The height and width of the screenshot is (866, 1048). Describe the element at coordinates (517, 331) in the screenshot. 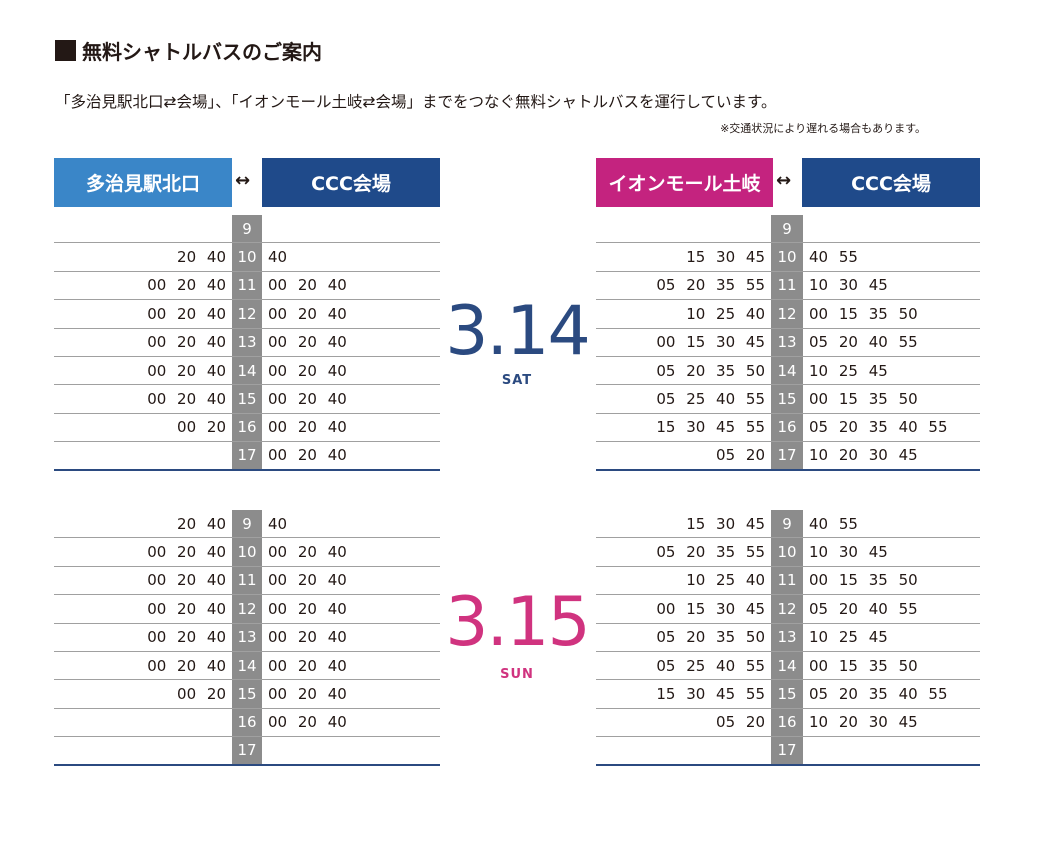

I see `date-sat: 3.14` at that location.